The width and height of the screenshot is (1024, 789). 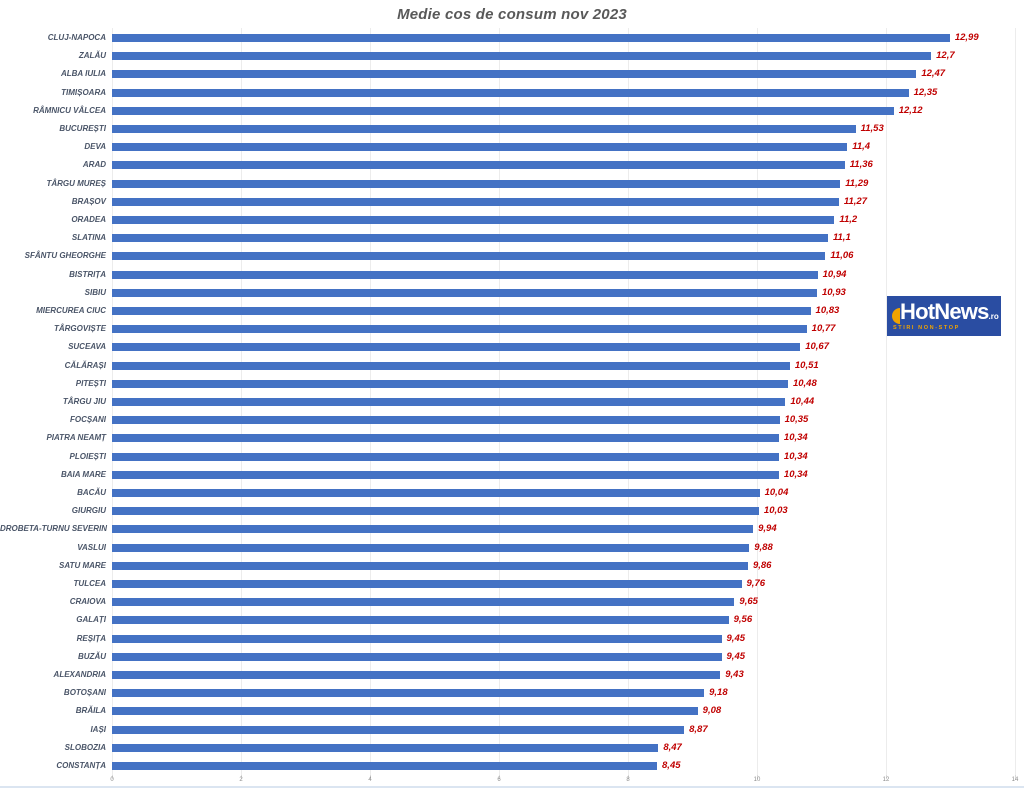 I want to click on category-label: CRAIOVA, so click(x=87, y=602).